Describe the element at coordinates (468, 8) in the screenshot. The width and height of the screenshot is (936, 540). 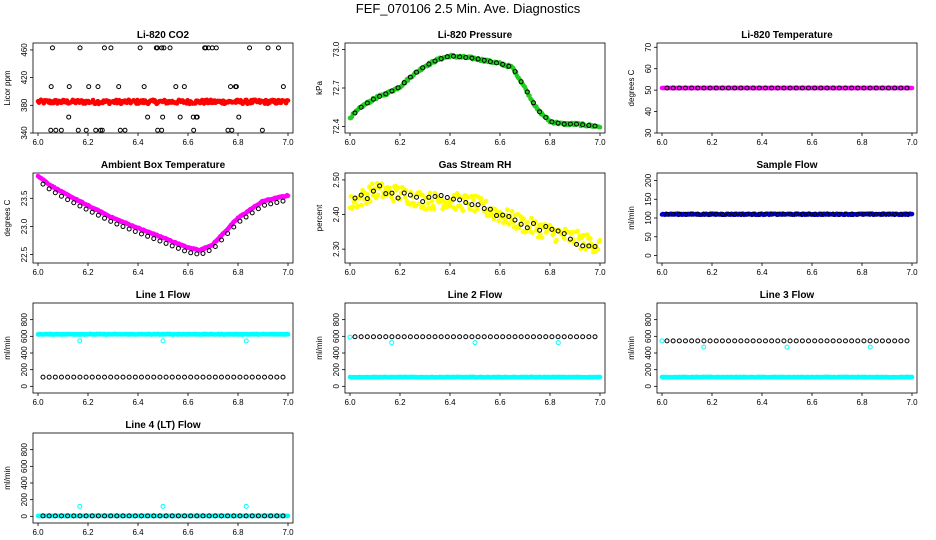
I see `main-title: FEF_070106 2.5 Min. Ave. Diagnostics` at that location.